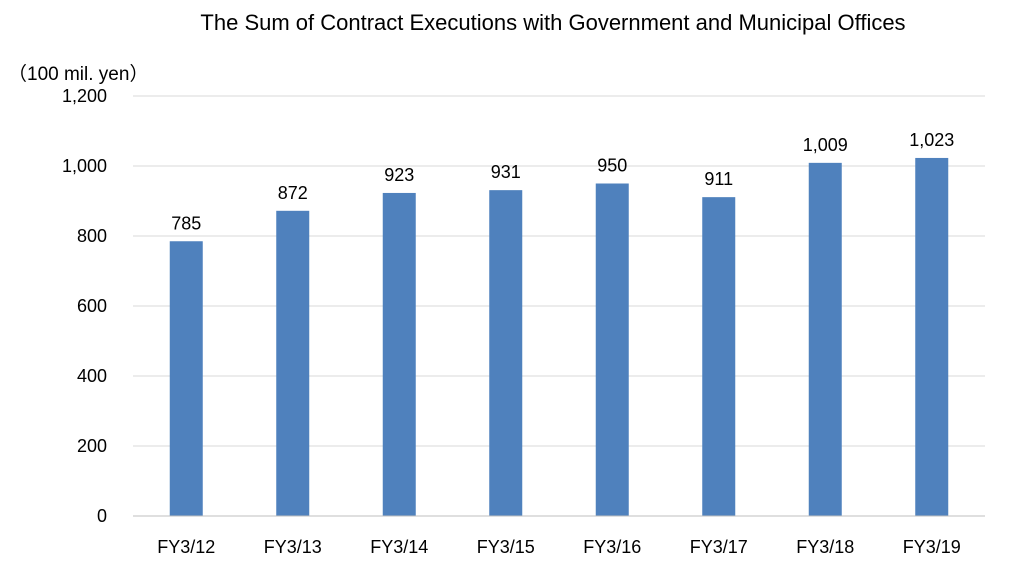 The image size is (1026, 578). Describe the element at coordinates (102, 516) in the screenshot. I see `y-tick-label: 0` at that location.